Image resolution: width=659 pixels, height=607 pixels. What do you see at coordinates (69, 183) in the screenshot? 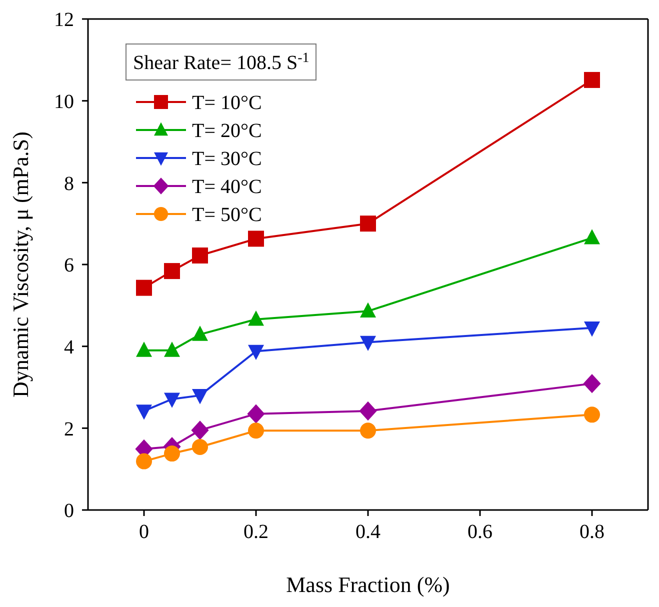
I see `y-tick-label: 8` at bounding box center [69, 183].